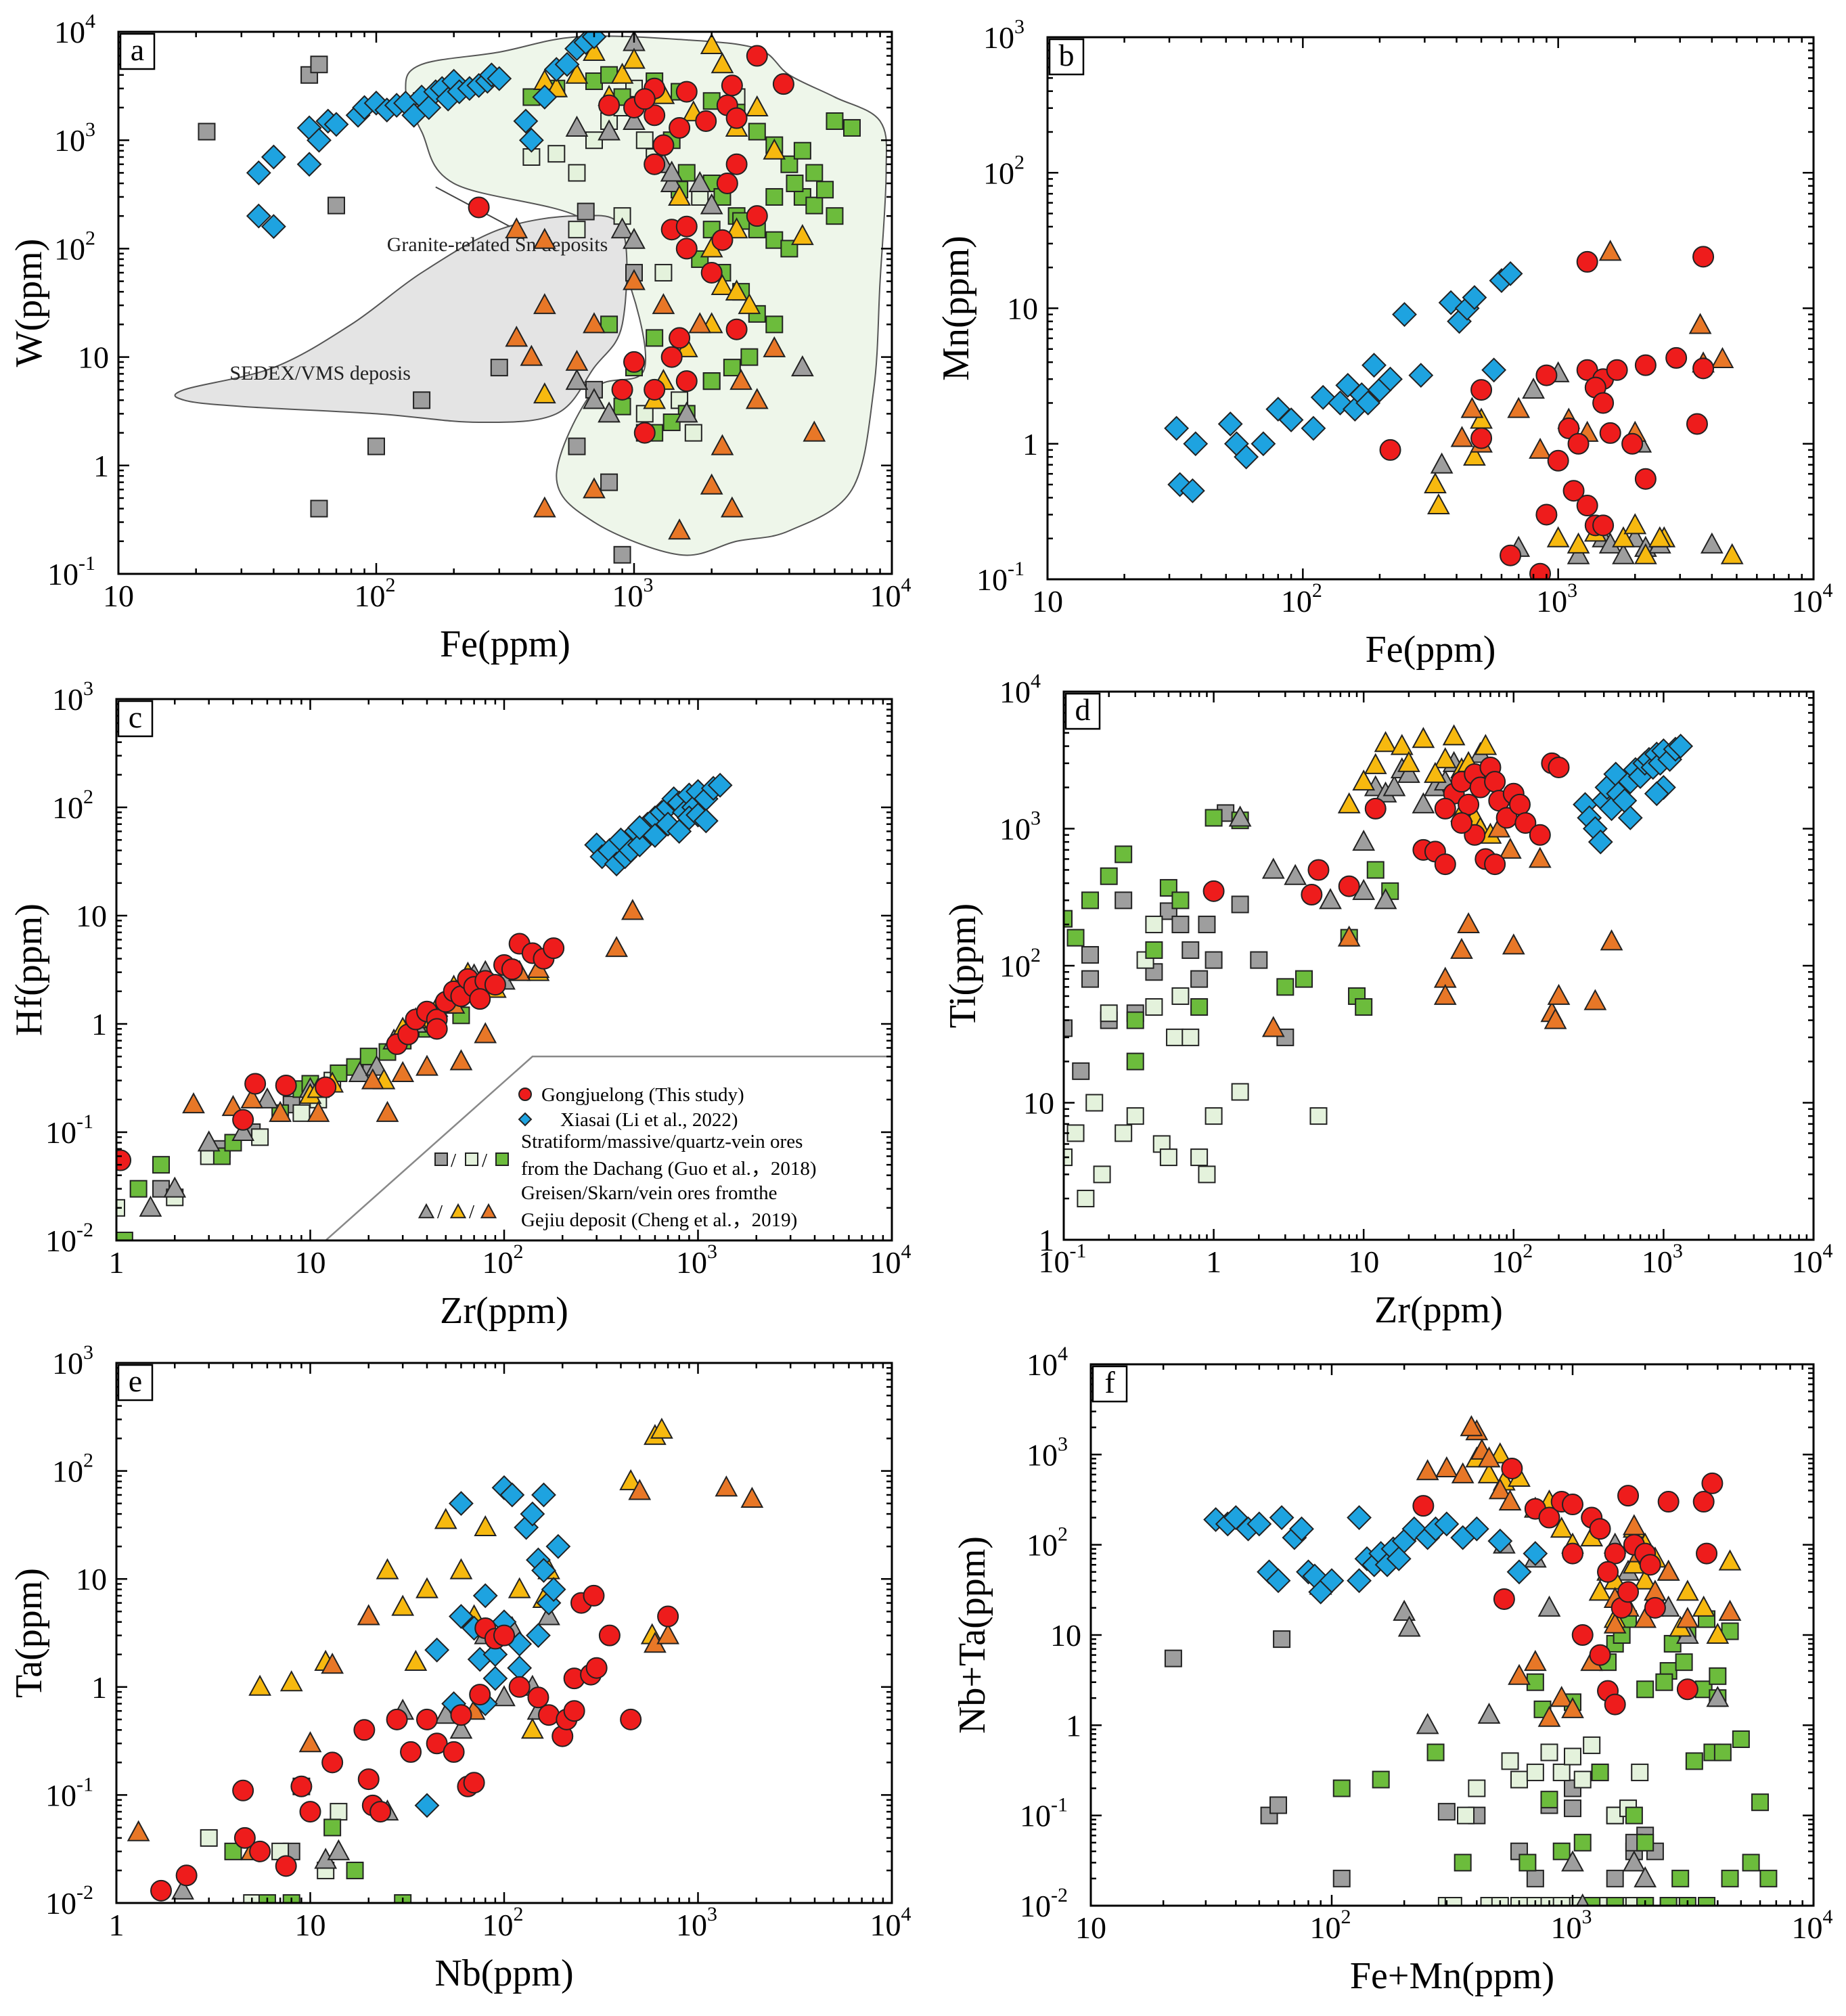 Image resolution: width=1846 pixels, height=2016 pixels. Describe the element at coordinates (1044, 1904) in the screenshot. I see `y-tick-label: 10⁻²` at that location.